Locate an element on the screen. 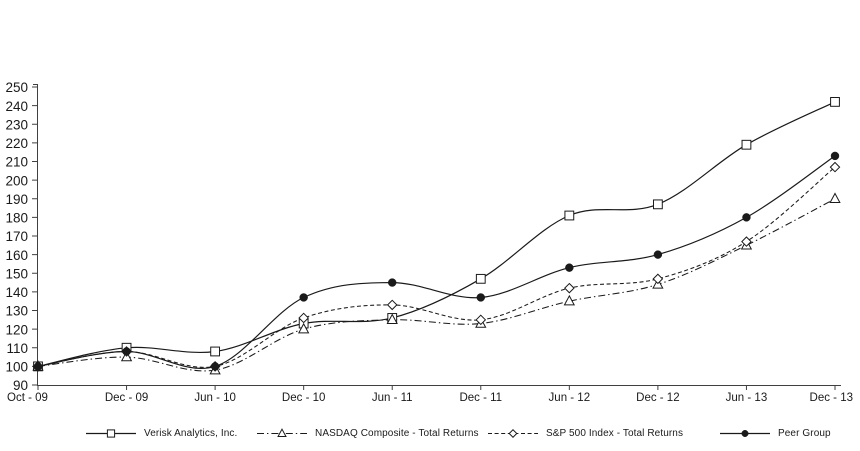  y-axis-tick-label: 160 is located at coordinates (16, 255).